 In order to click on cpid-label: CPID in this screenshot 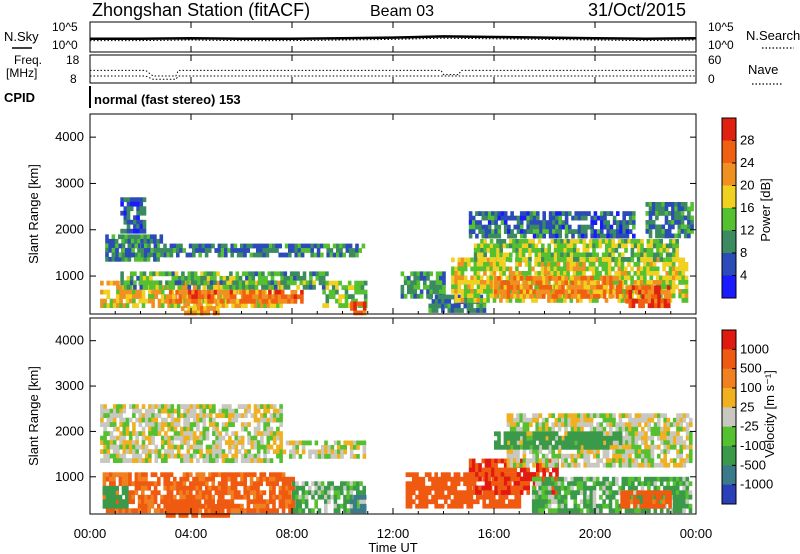, I will do `click(19, 97)`.